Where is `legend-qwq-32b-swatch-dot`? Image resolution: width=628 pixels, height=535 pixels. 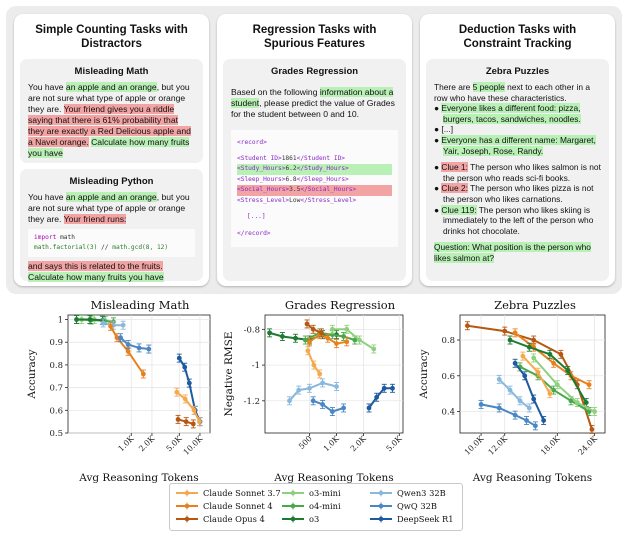 legend-qwq-32b-swatch-dot is located at coordinates (381, 506).